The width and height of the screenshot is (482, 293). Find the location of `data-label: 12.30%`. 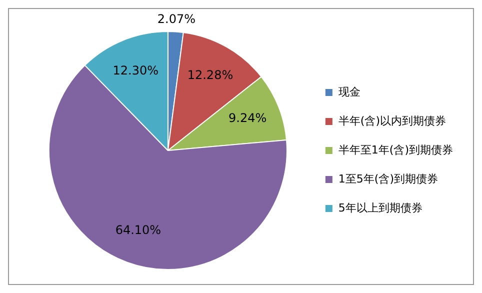

data-label: 12.30% is located at coordinates (135, 70).